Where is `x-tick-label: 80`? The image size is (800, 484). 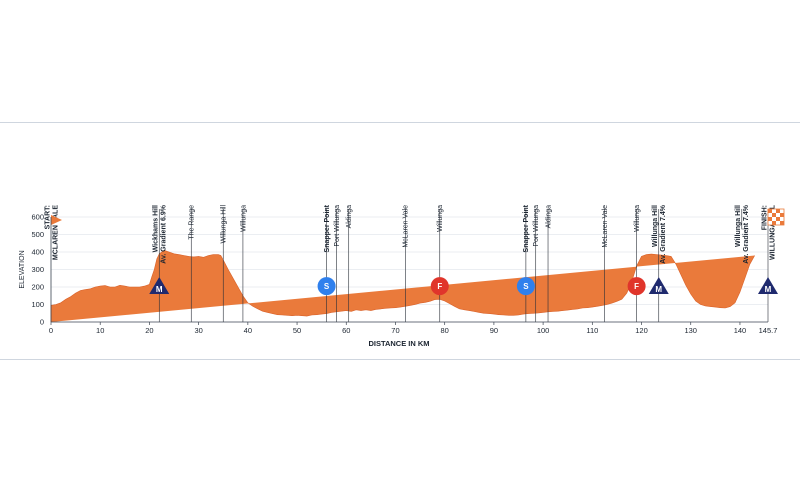 x-tick-label: 80 is located at coordinates (445, 330).